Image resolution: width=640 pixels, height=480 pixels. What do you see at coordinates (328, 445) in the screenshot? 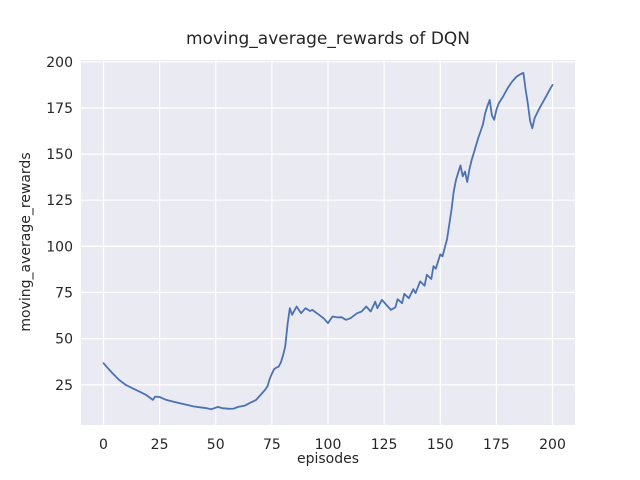
I see `x-tick-label: 100` at bounding box center [328, 445].